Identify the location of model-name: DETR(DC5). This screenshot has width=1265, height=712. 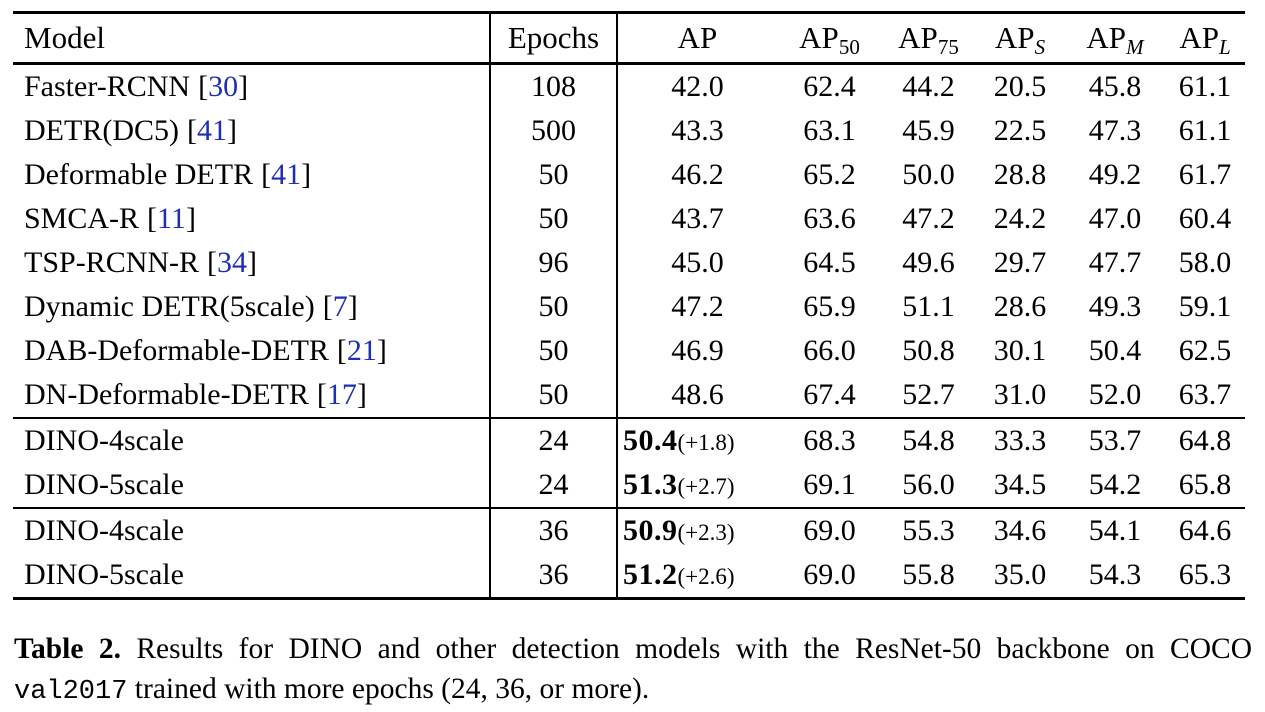
(101, 130).